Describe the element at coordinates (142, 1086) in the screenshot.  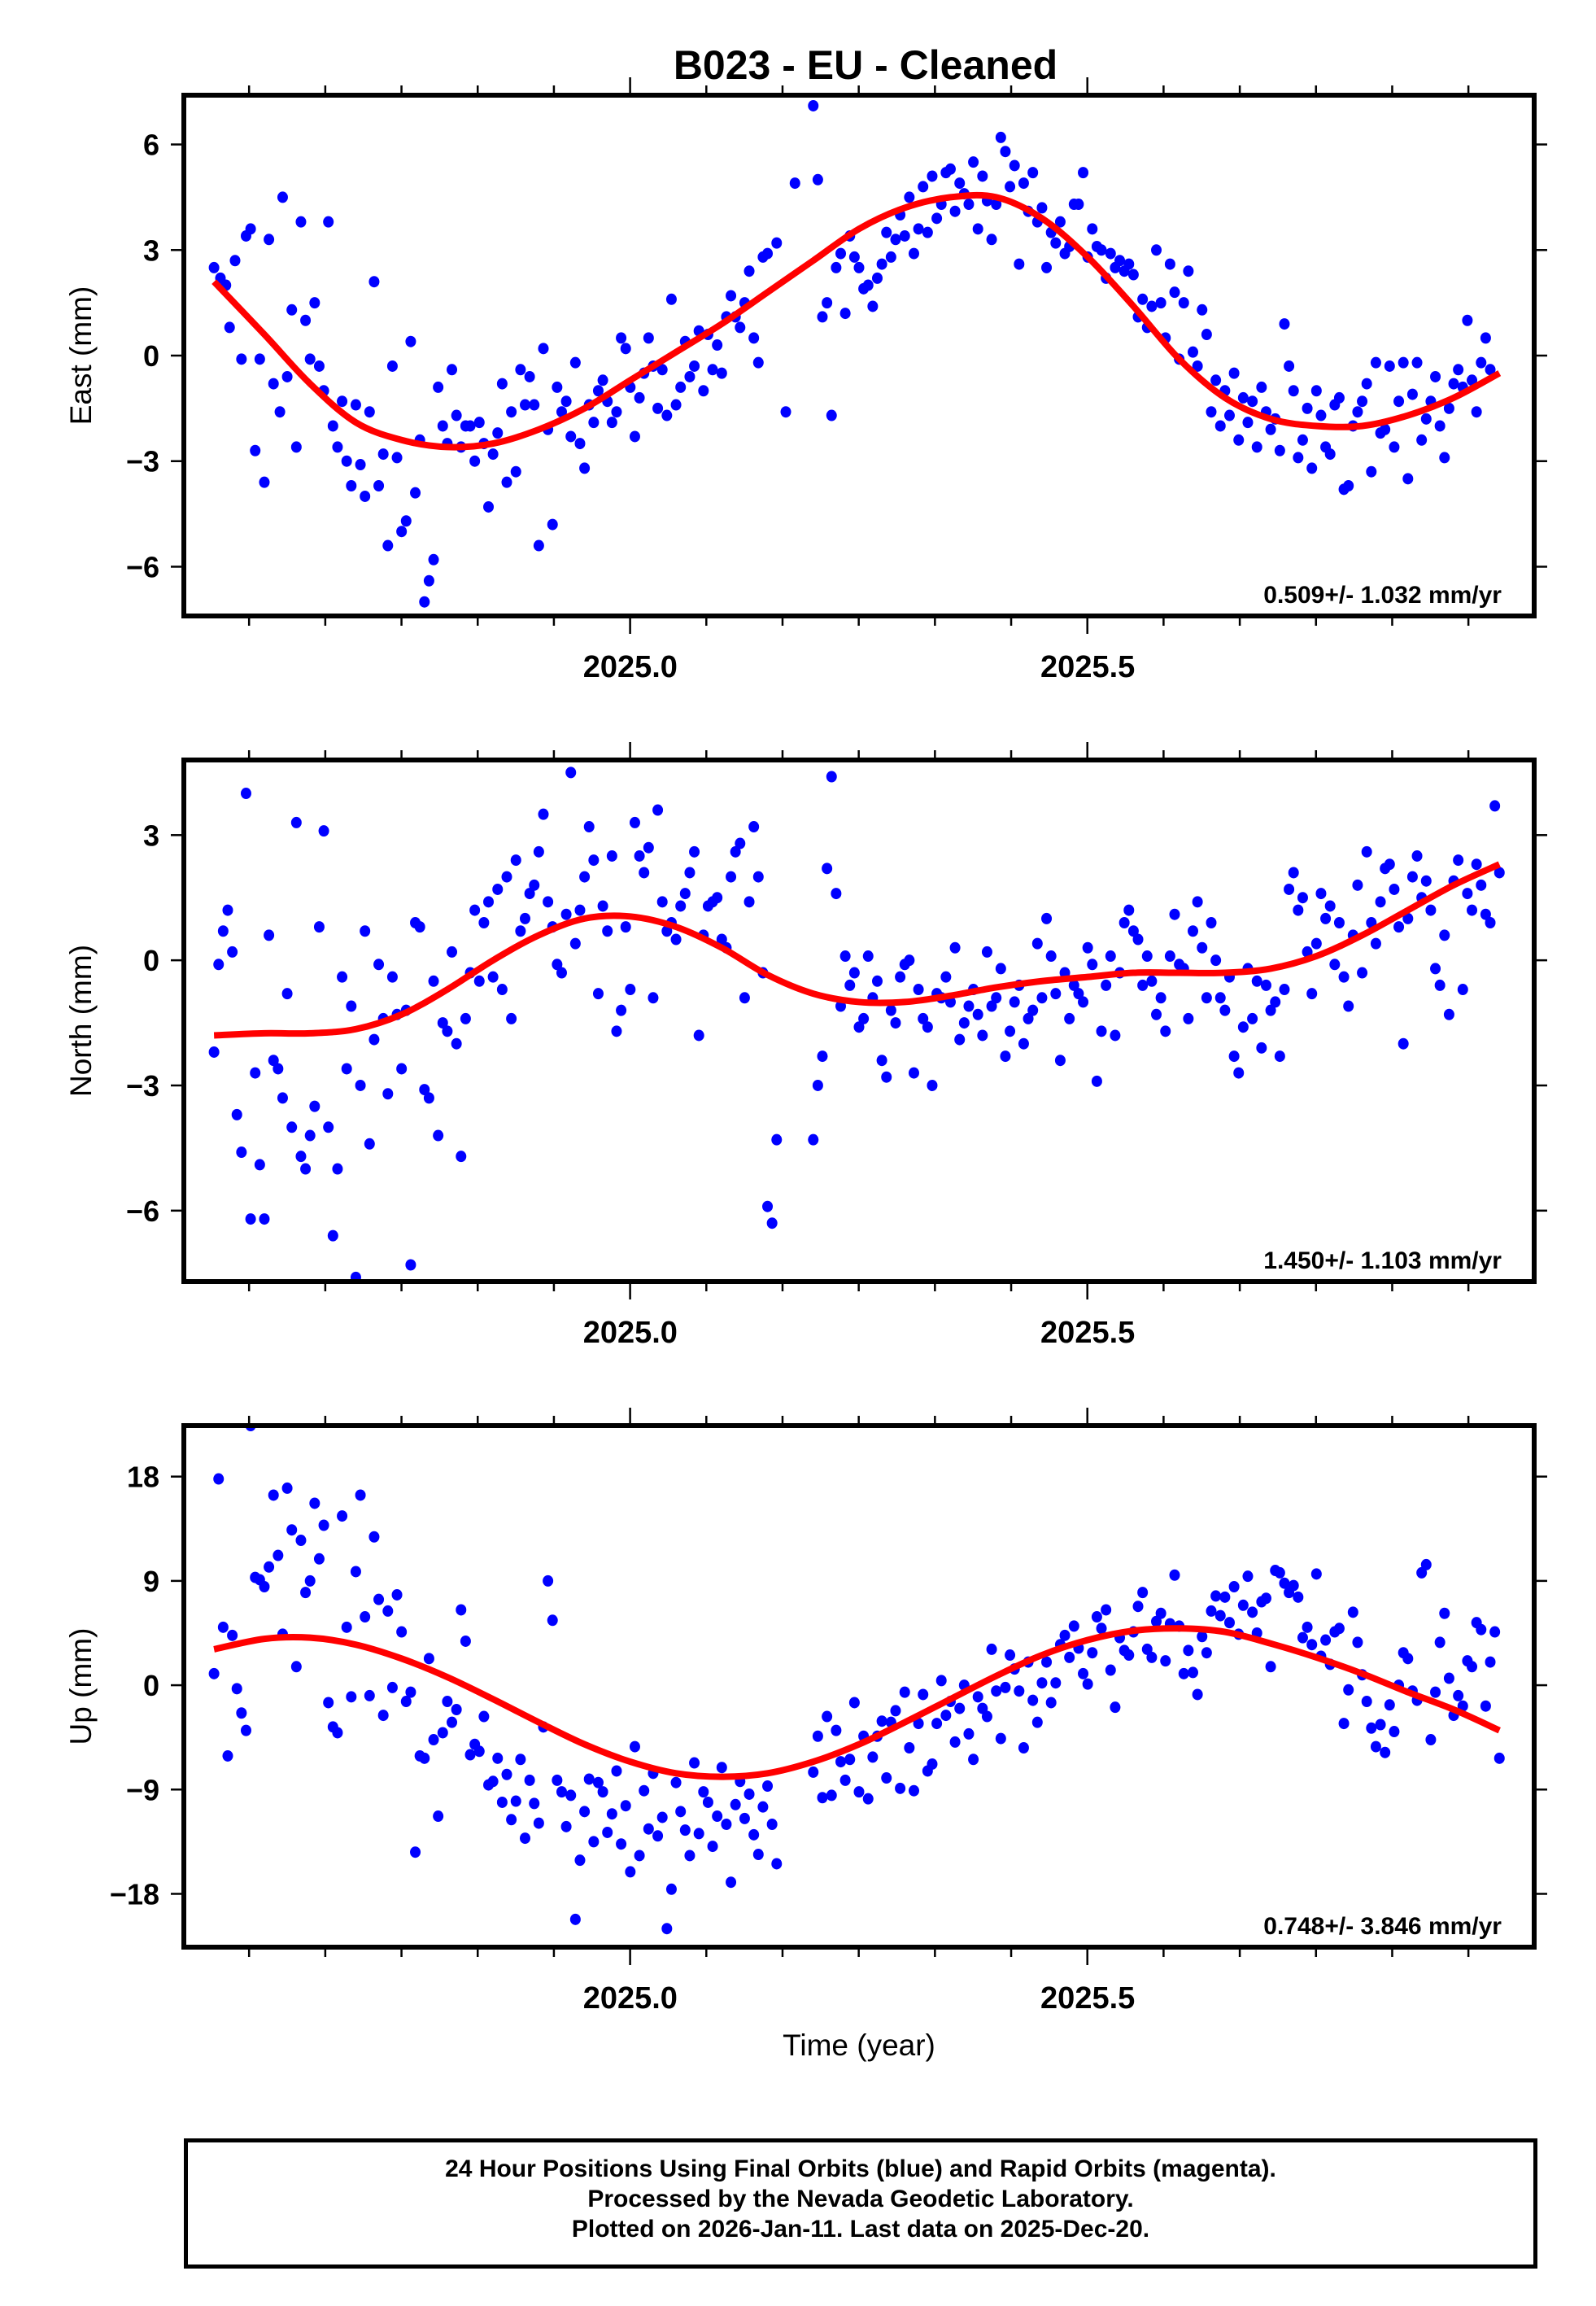
I see `y-tick-label: −3` at that location.